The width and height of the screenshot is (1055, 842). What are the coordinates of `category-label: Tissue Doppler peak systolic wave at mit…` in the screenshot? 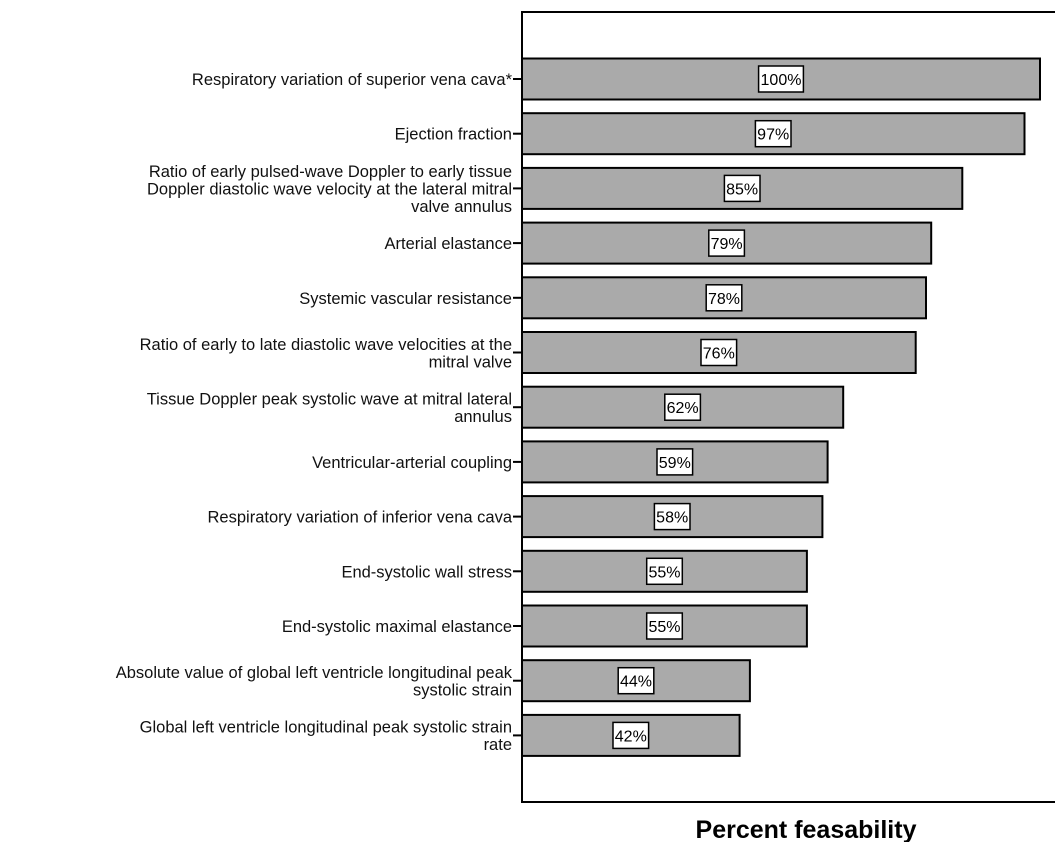 It's located at (329, 409).